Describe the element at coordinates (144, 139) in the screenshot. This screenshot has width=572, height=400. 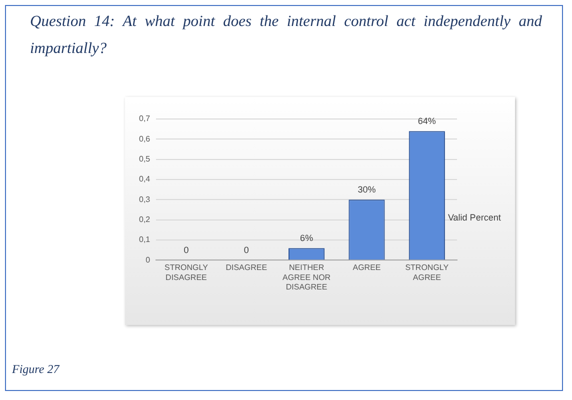
I see `y-tick-label: 0,6` at that location.